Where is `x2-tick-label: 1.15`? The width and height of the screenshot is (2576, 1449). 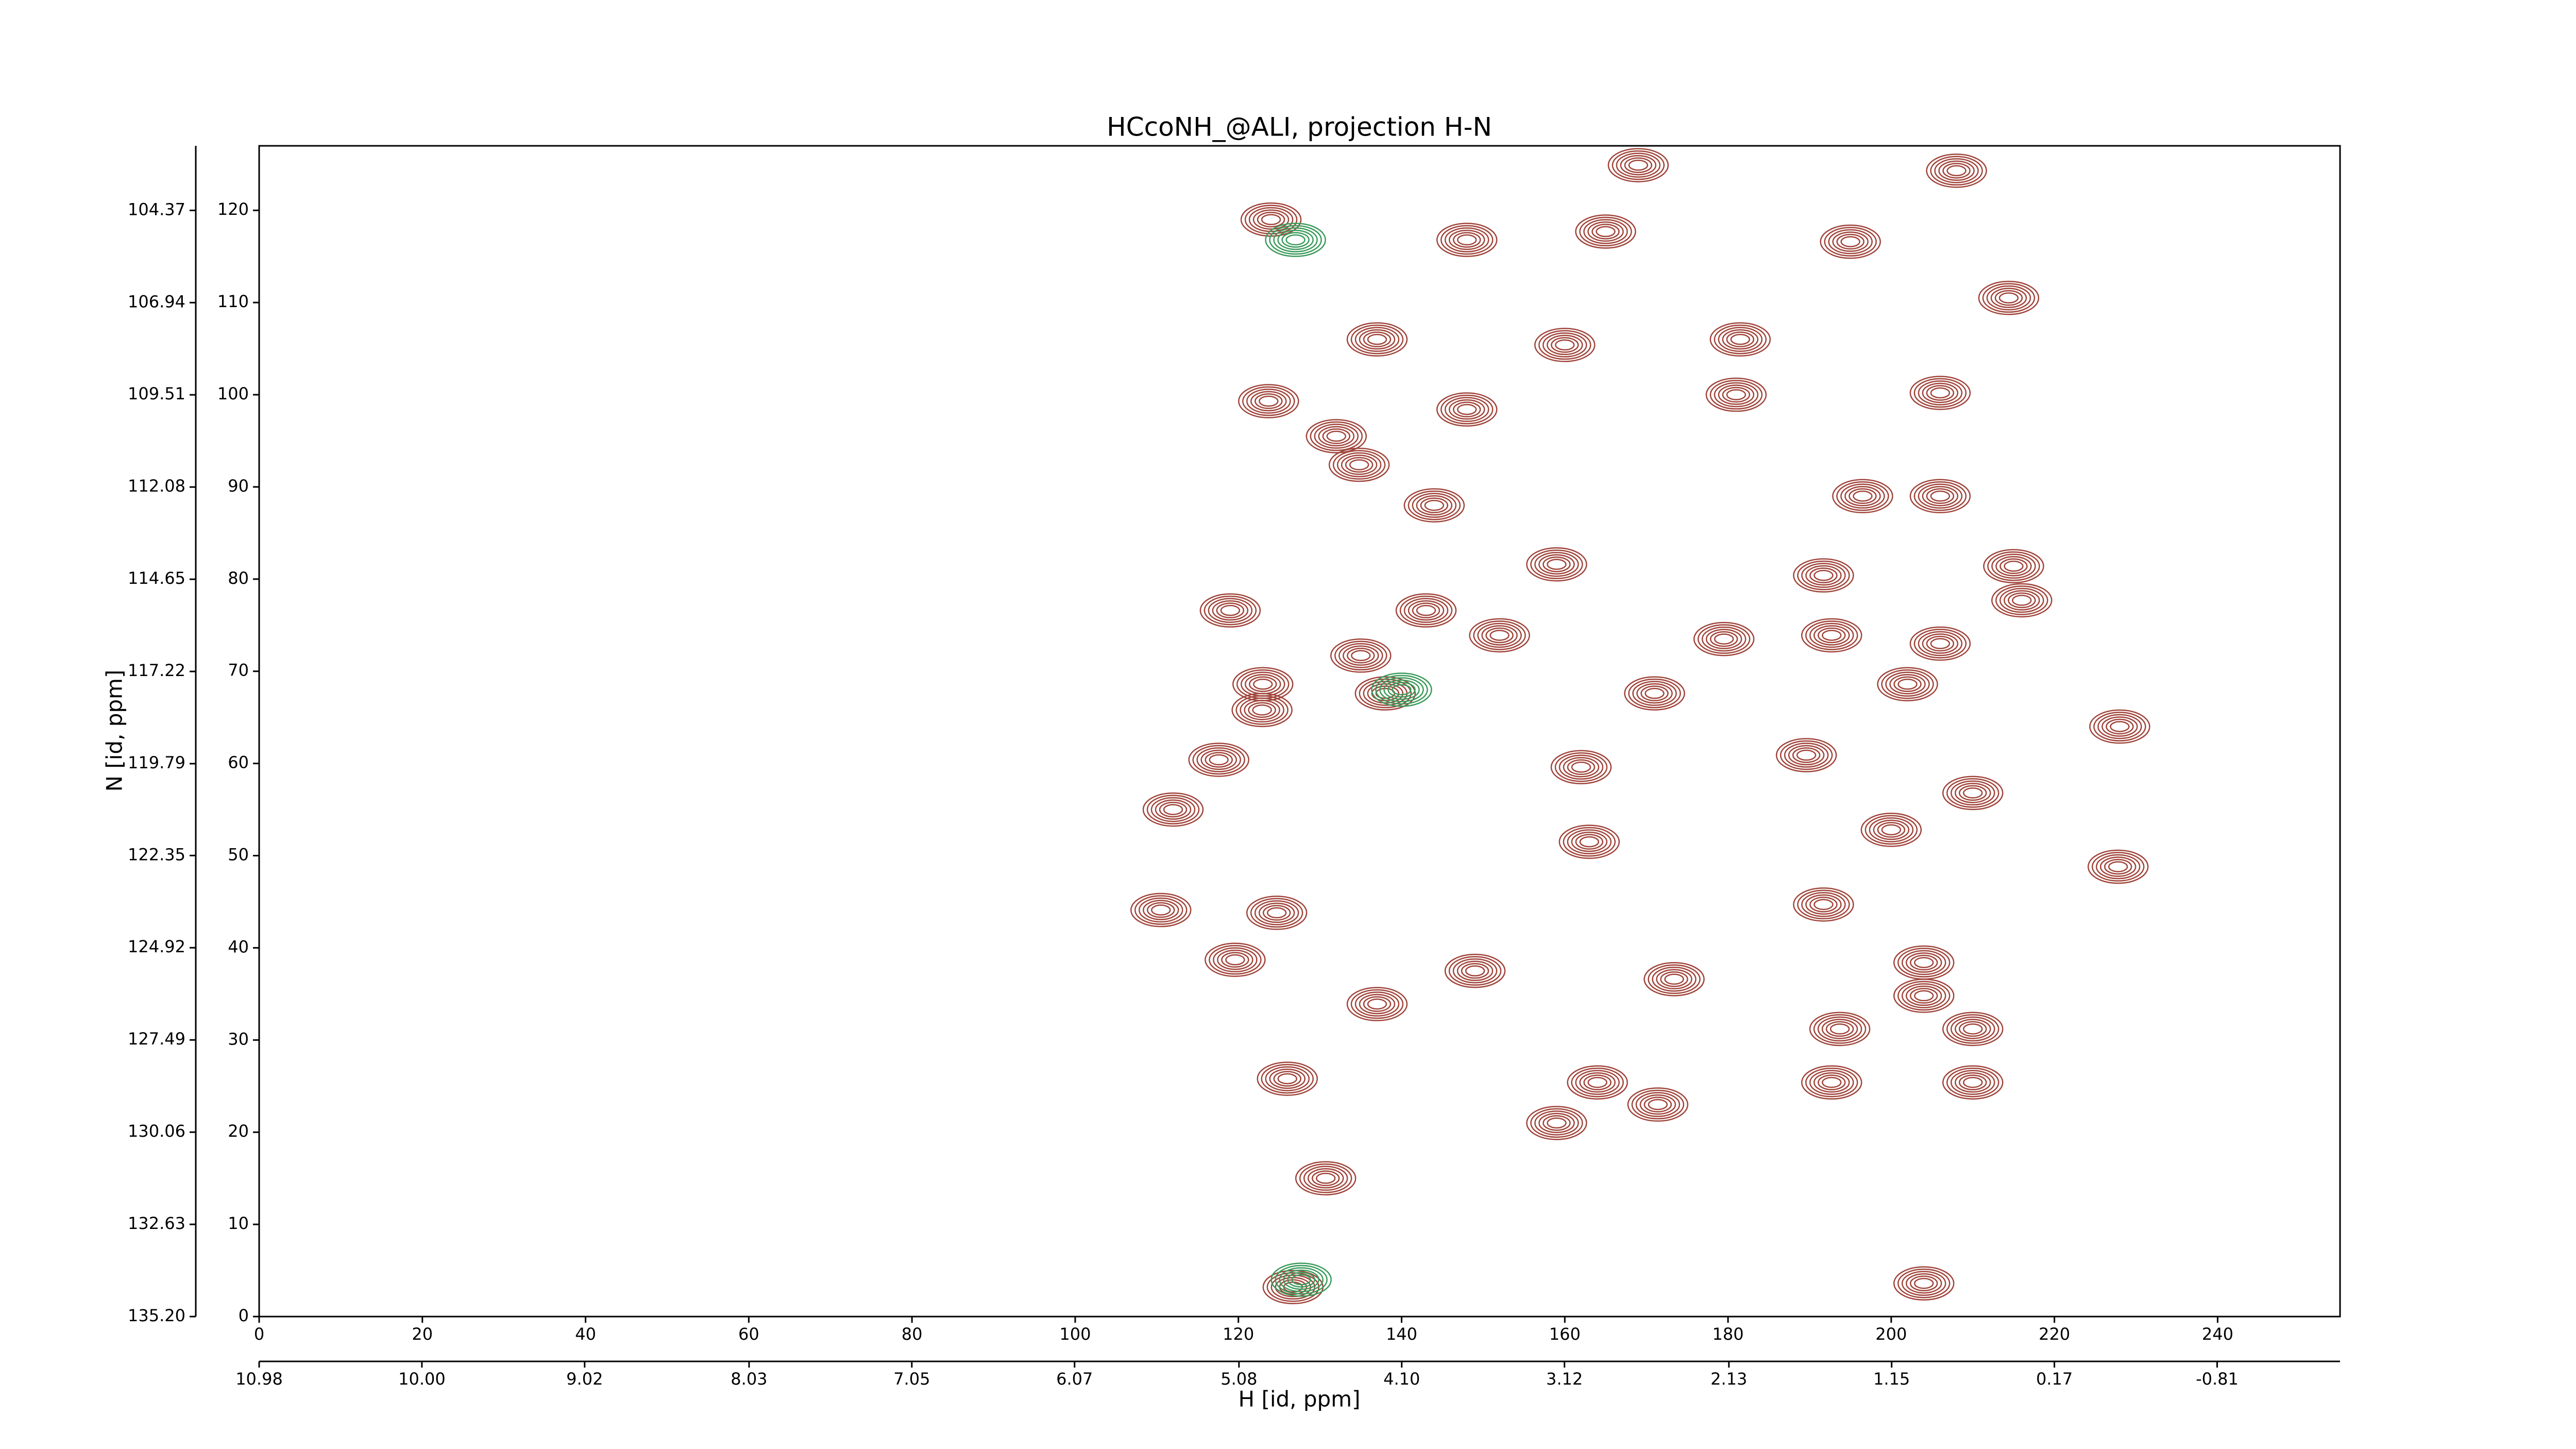 x2-tick-label: 1.15 is located at coordinates (1891, 1379).